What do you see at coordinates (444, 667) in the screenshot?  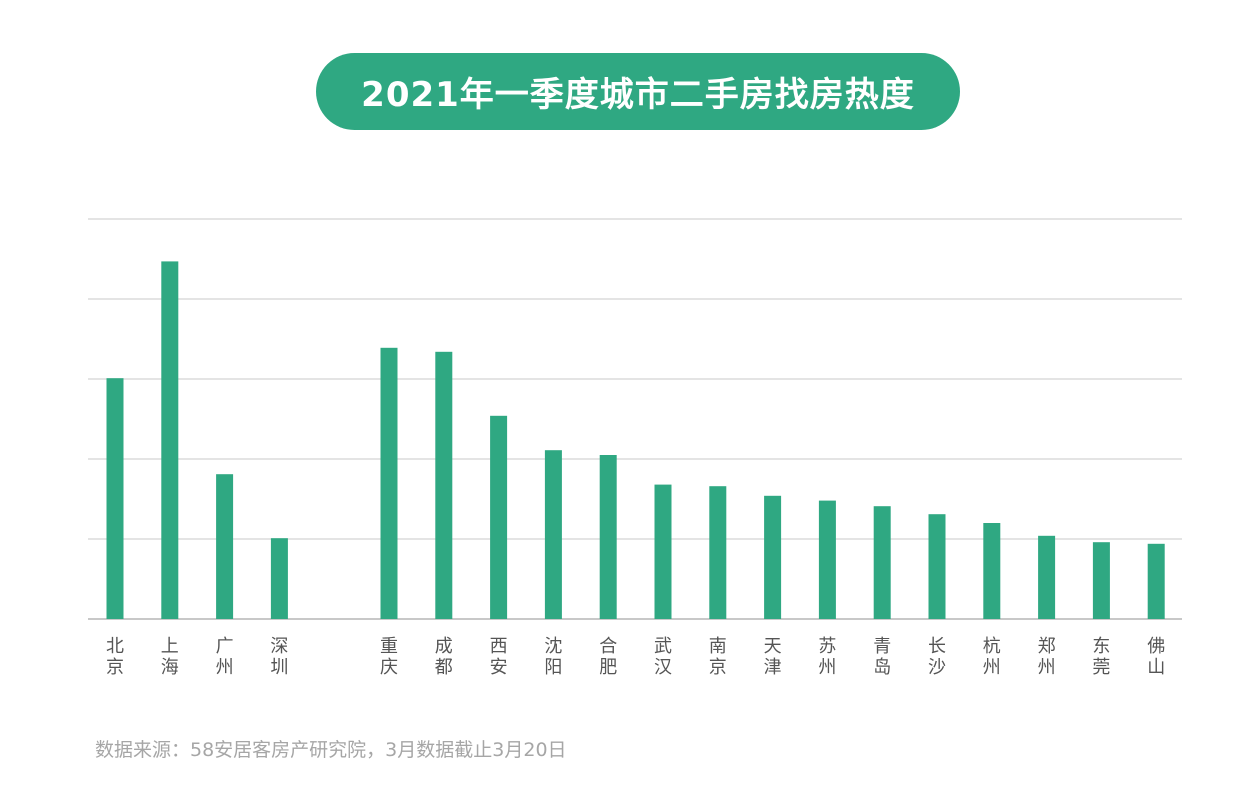 I see `x-tick-label: 都` at bounding box center [444, 667].